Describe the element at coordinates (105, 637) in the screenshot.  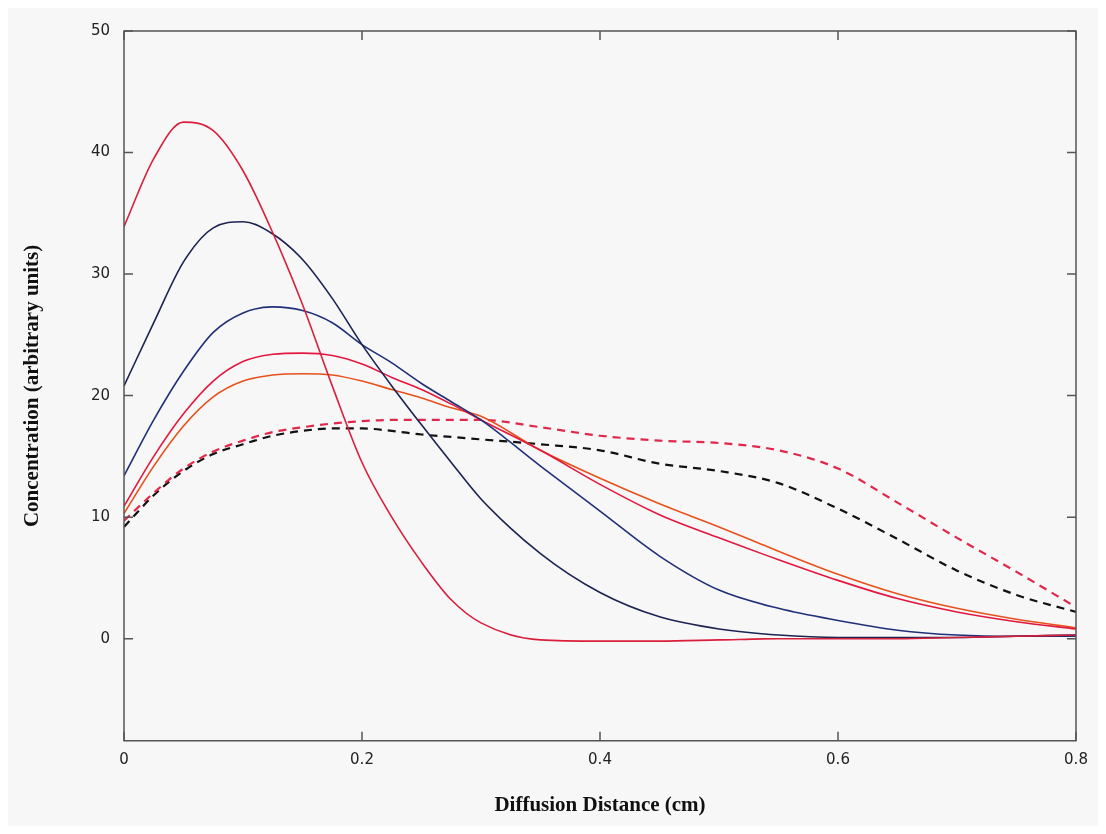
I see `y-tick-label: 0` at that location.